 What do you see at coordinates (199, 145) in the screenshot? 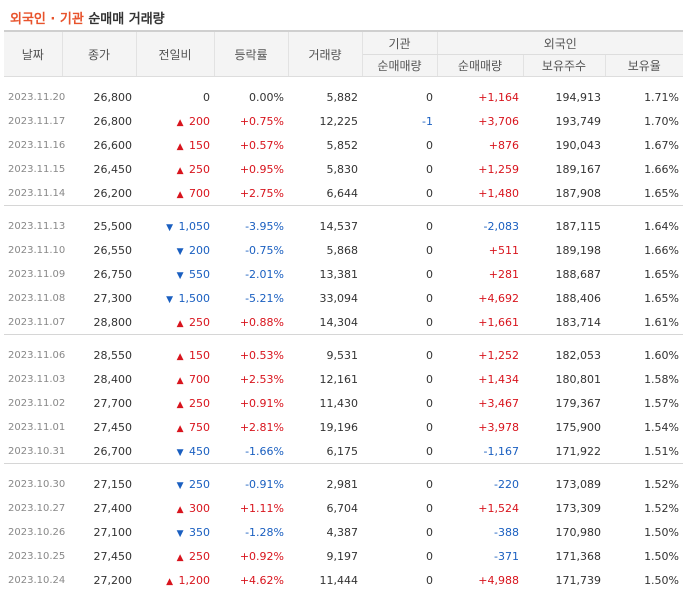
I see `diff-value: 150` at bounding box center [199, 145].